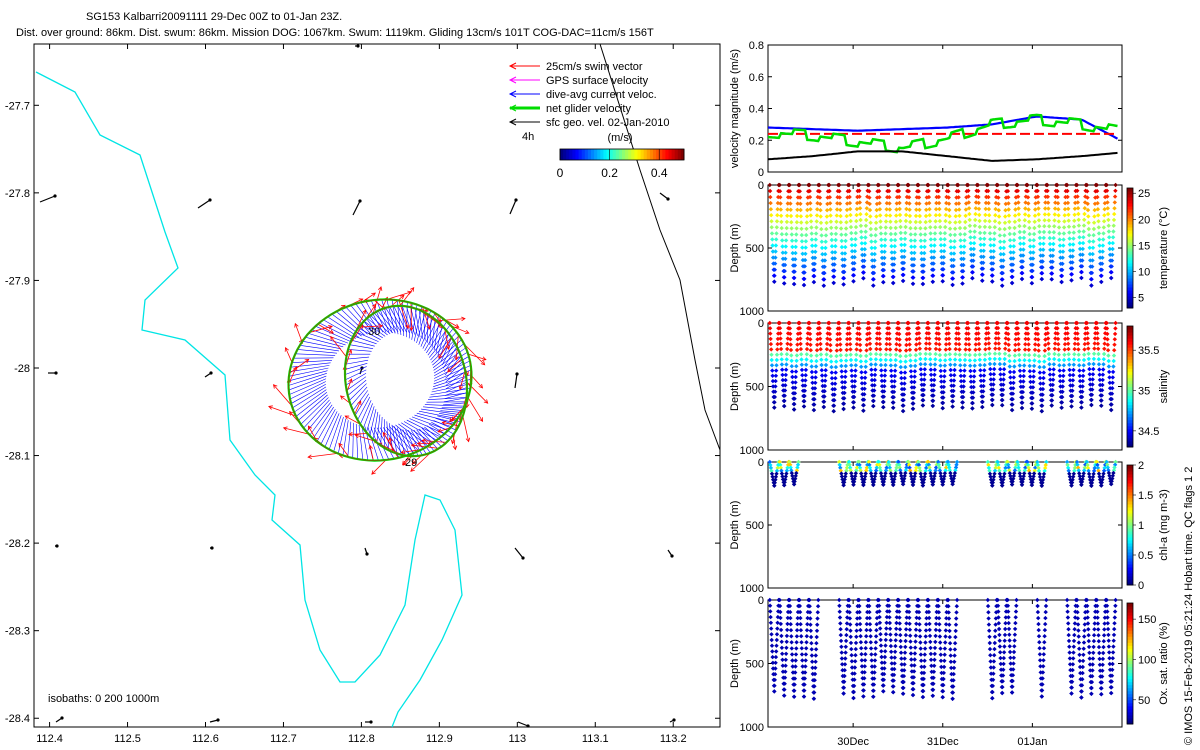 This screenshot has height=750, width=1200. I want to click on surface-velocity-arrow, so click(519, 553).